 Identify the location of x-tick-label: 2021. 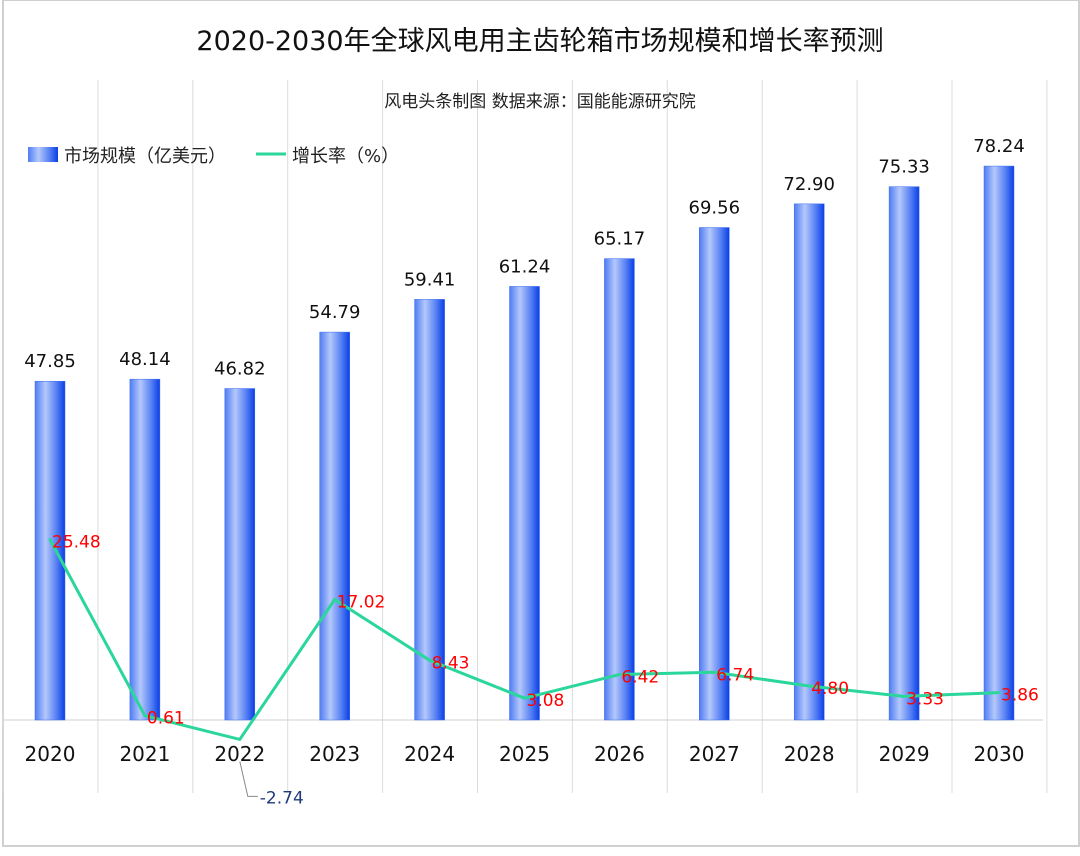
(144, 754).